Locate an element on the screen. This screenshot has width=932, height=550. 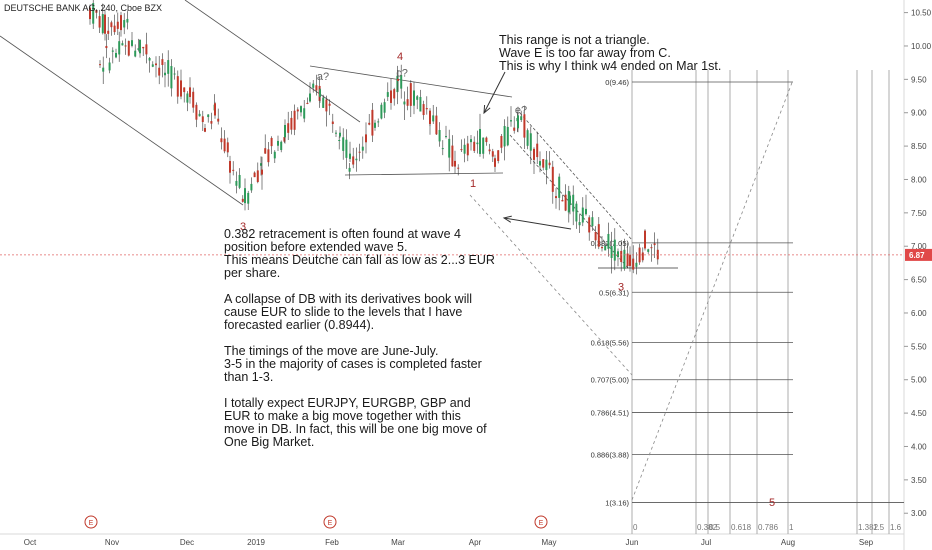
y-tick-label: 3.00 is located at coordinates (919, 513).